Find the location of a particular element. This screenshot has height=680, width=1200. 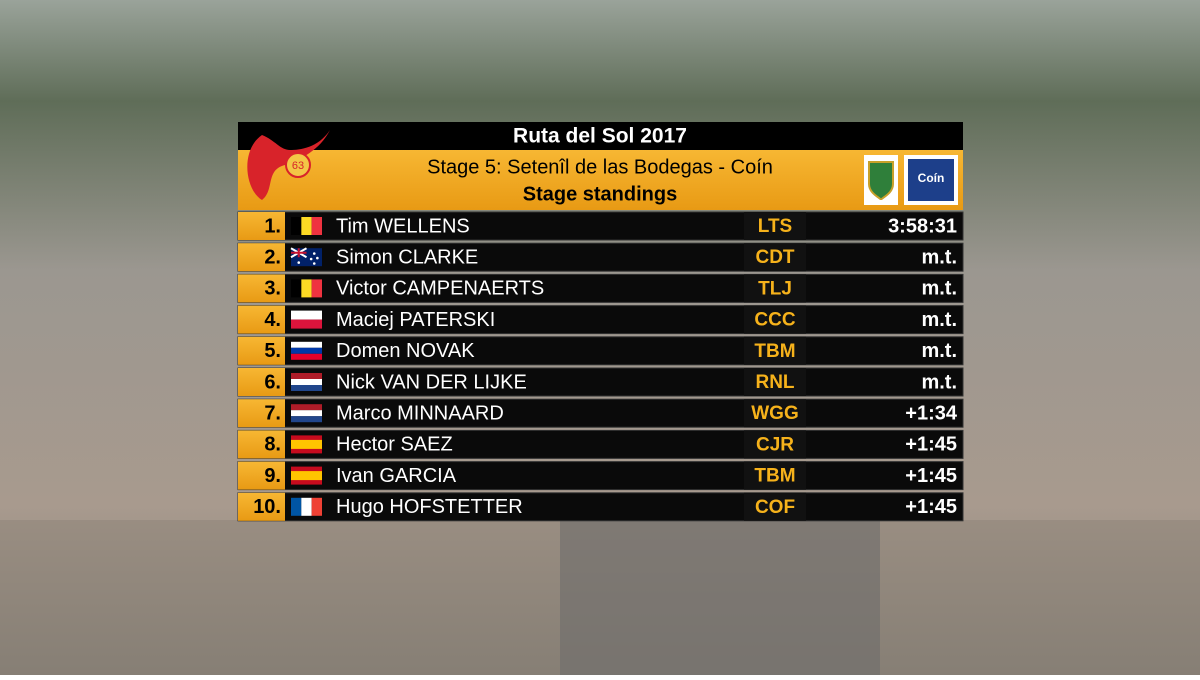

sponsor-logo-bg is located at coordinates (931, 180).